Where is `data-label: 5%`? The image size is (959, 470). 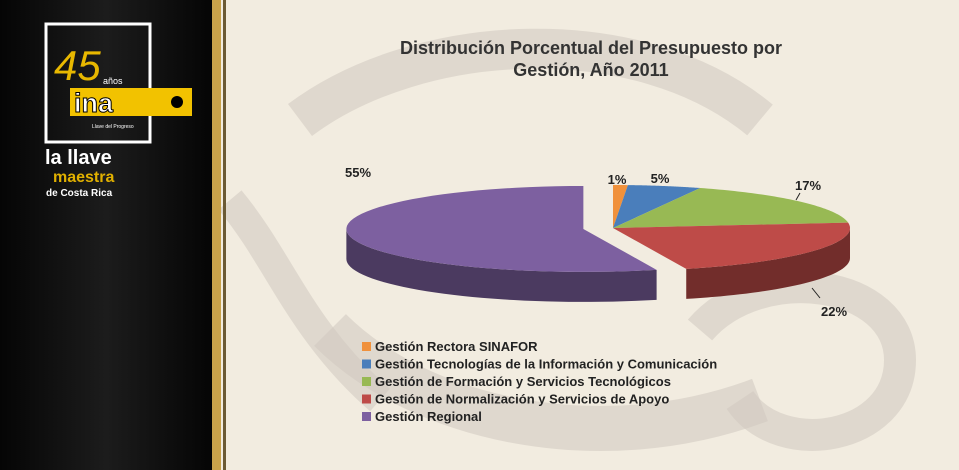 data-label: 5% is located at coordinates (660, 178).